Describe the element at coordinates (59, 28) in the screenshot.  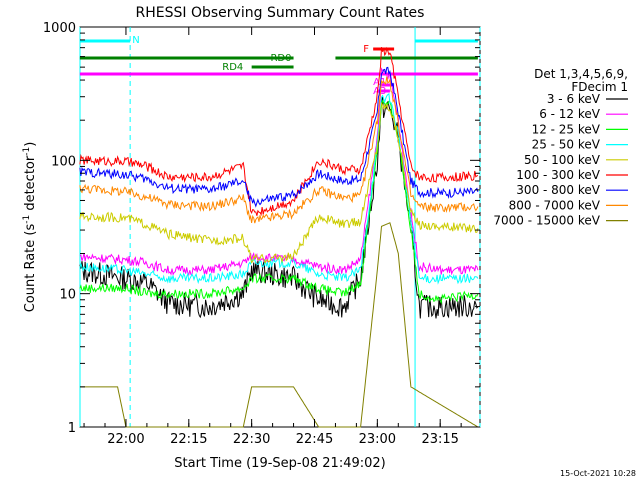
I see `y-tick-label-3: 1000` at that location.